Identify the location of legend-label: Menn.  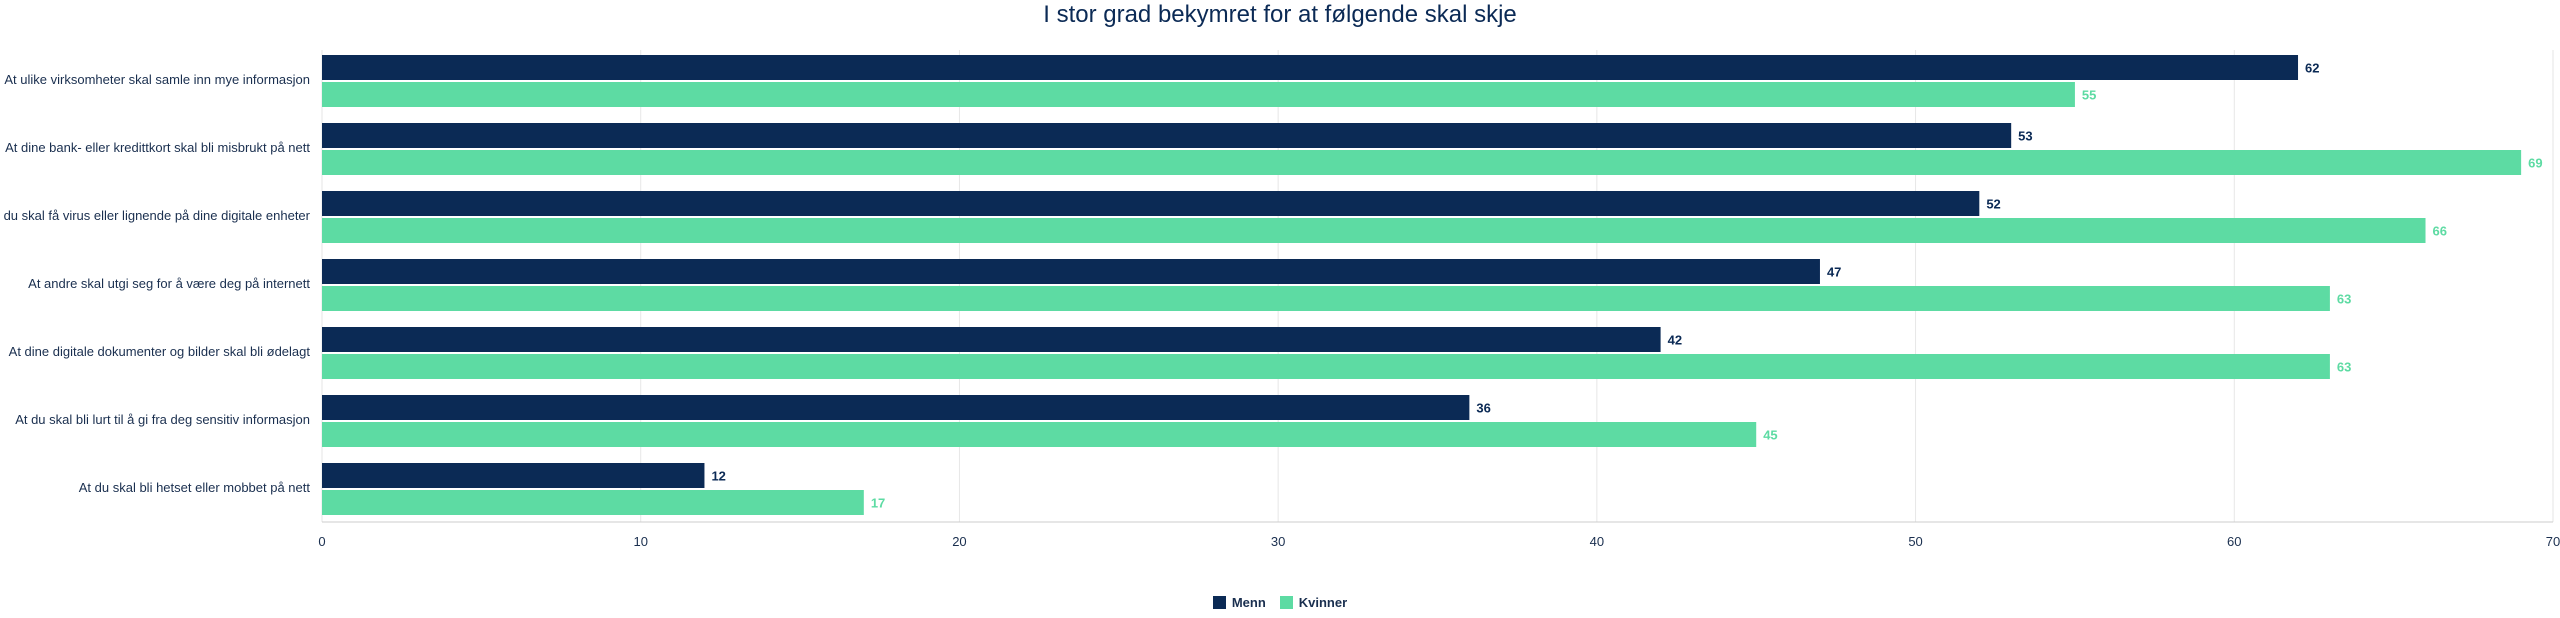
(1248, 602).